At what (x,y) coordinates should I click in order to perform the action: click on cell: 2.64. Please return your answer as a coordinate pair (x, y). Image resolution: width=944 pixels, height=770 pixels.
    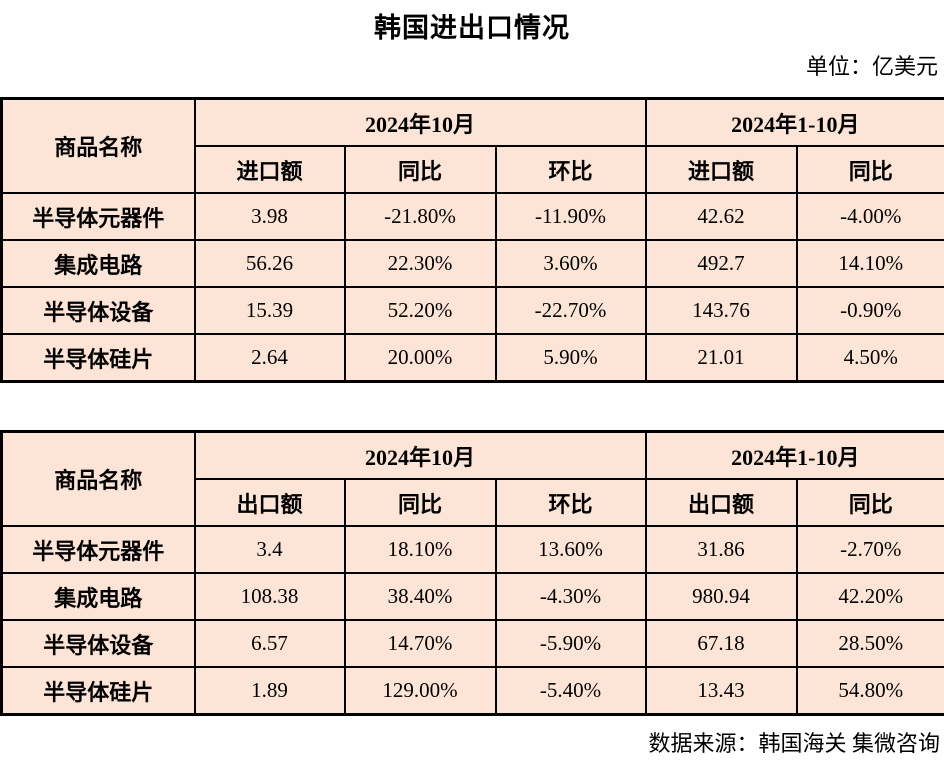
    Looking at the image, I should click on (269, 358).